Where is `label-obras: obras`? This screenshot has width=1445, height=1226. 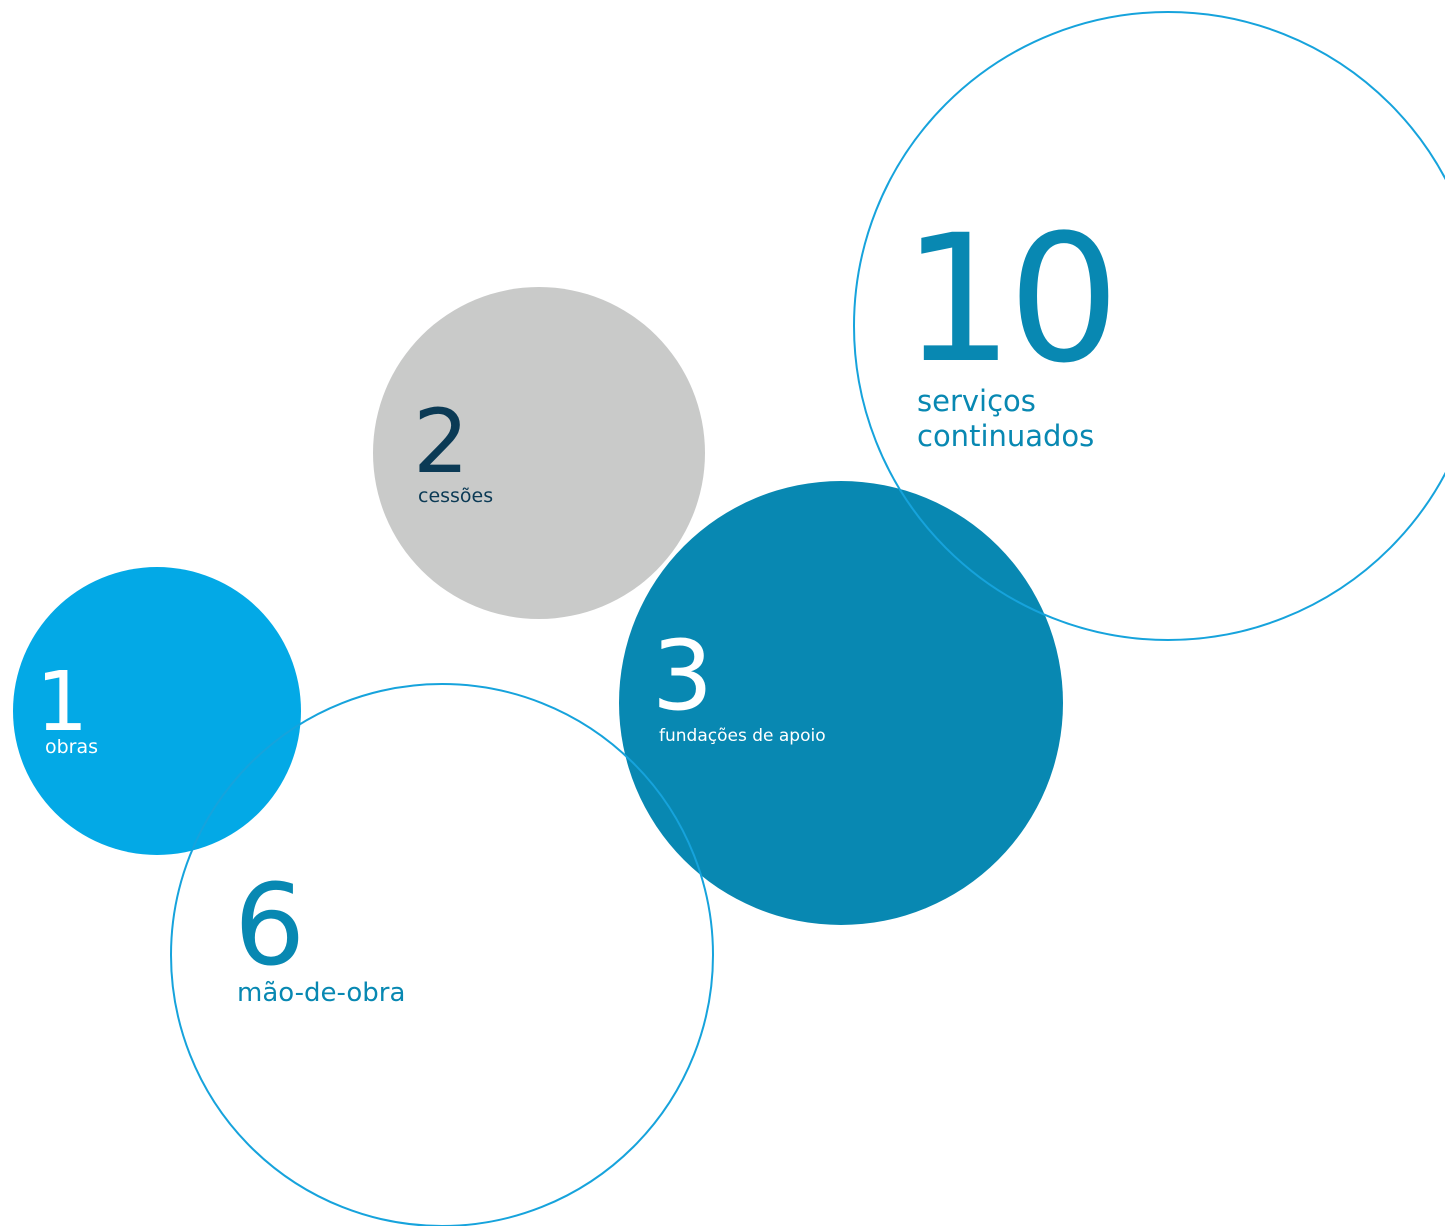 label-obras: obras is located at coordinates (72, 747).